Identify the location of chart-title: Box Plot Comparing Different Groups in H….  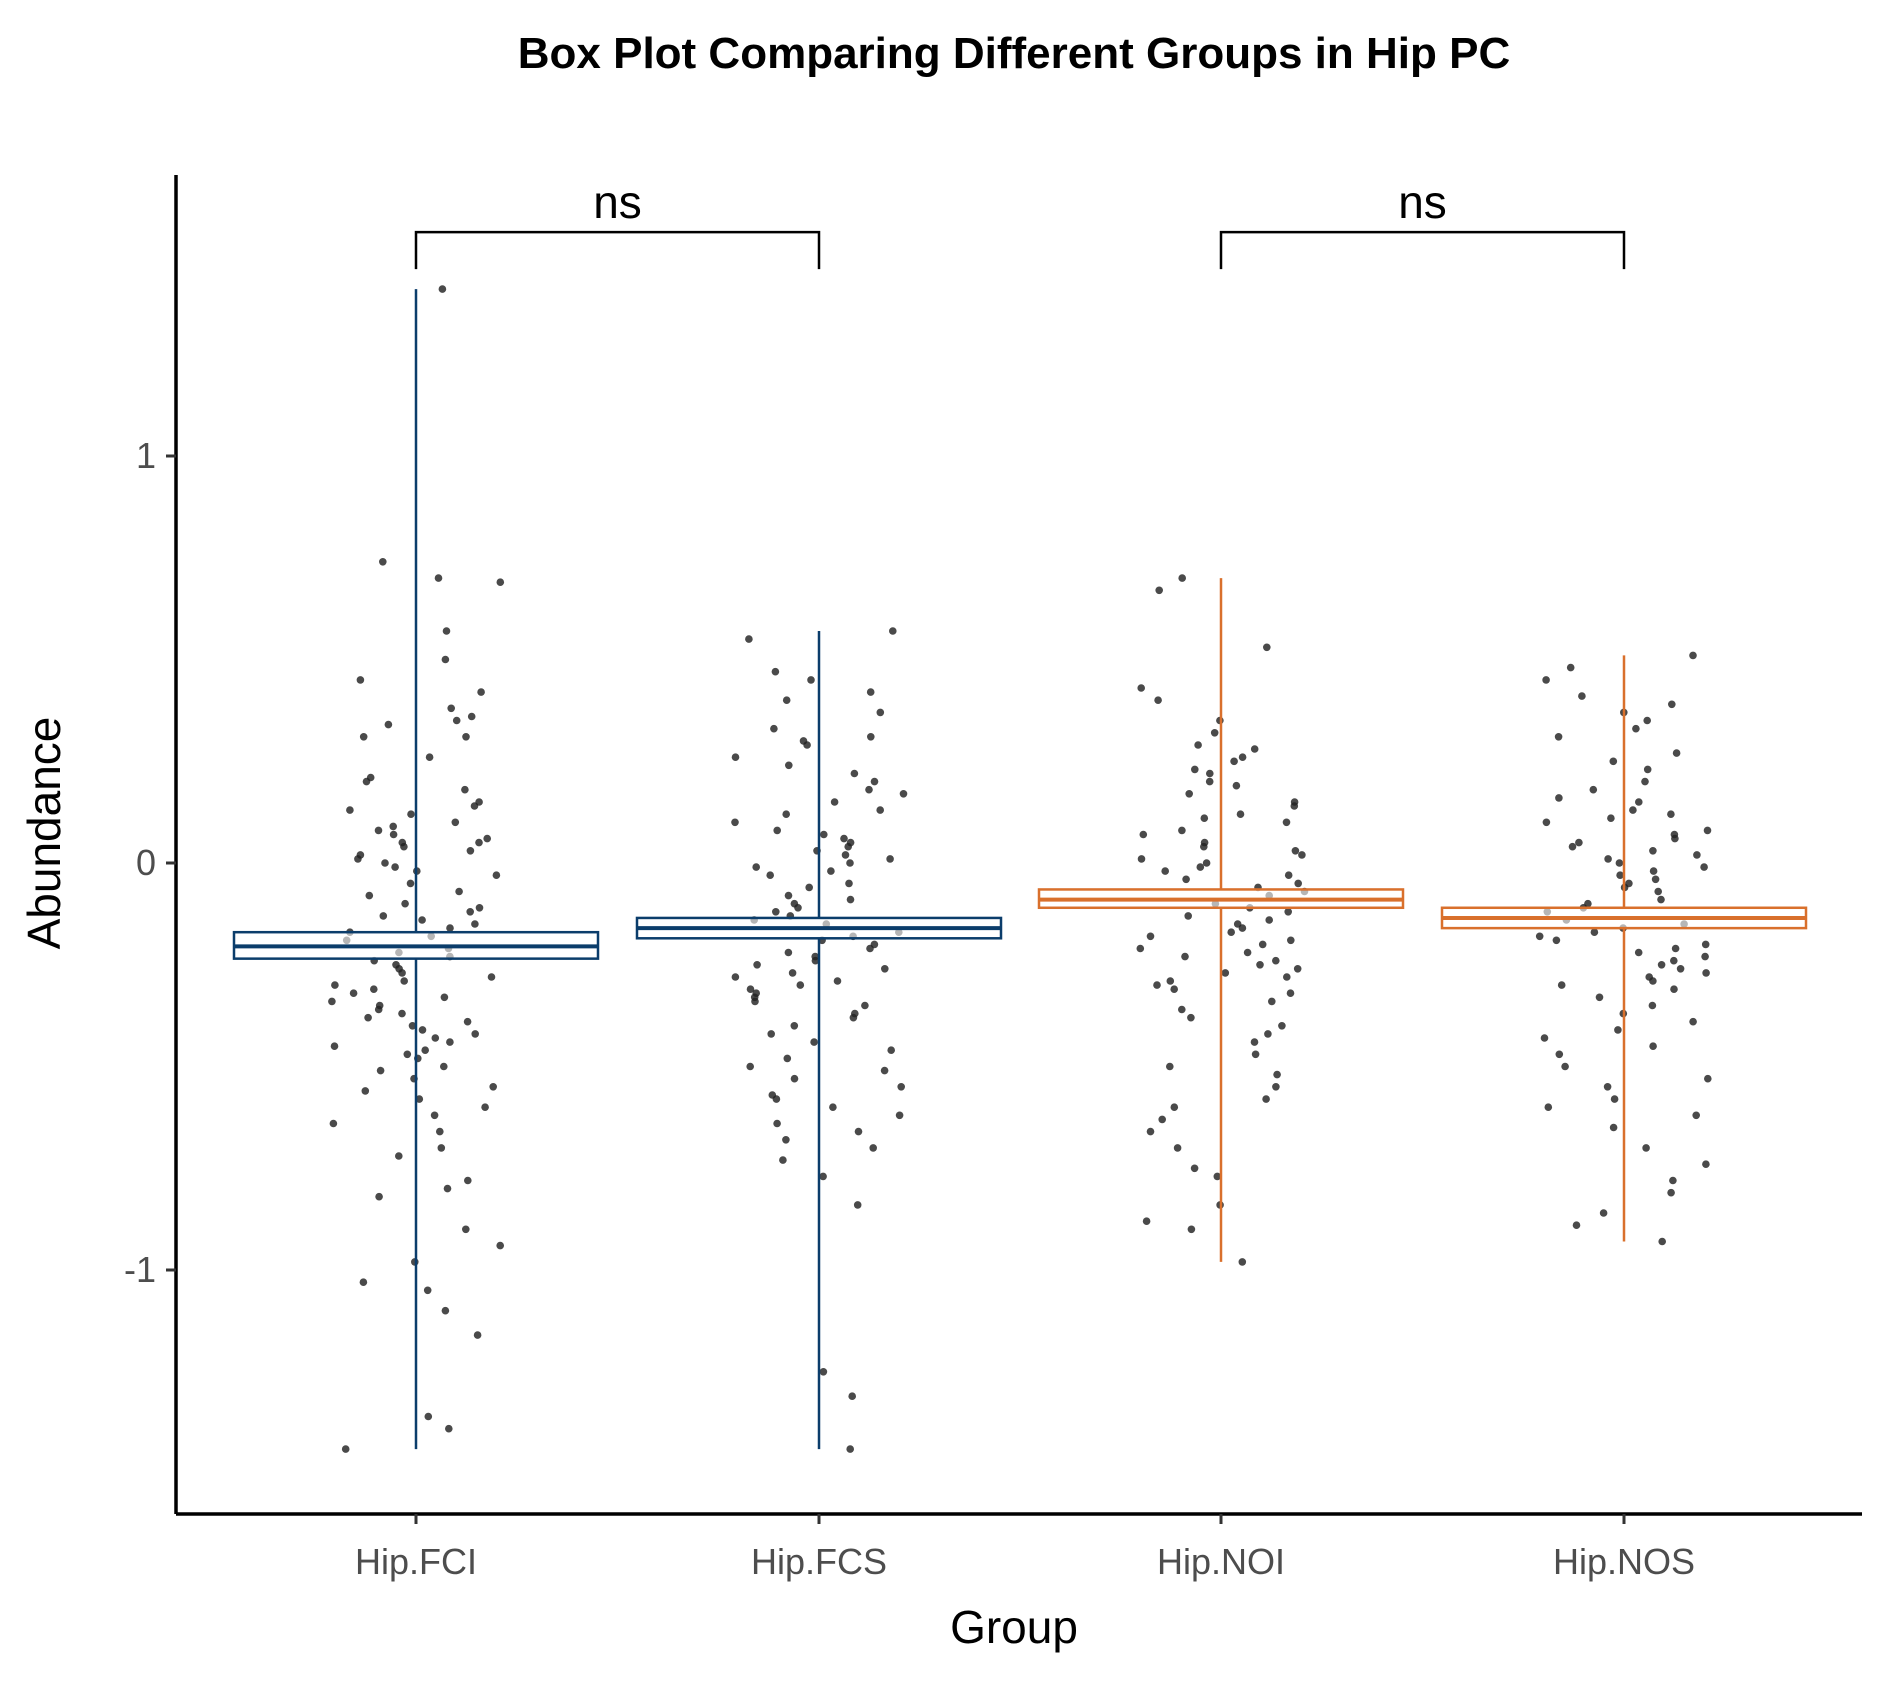
(1014, 53).